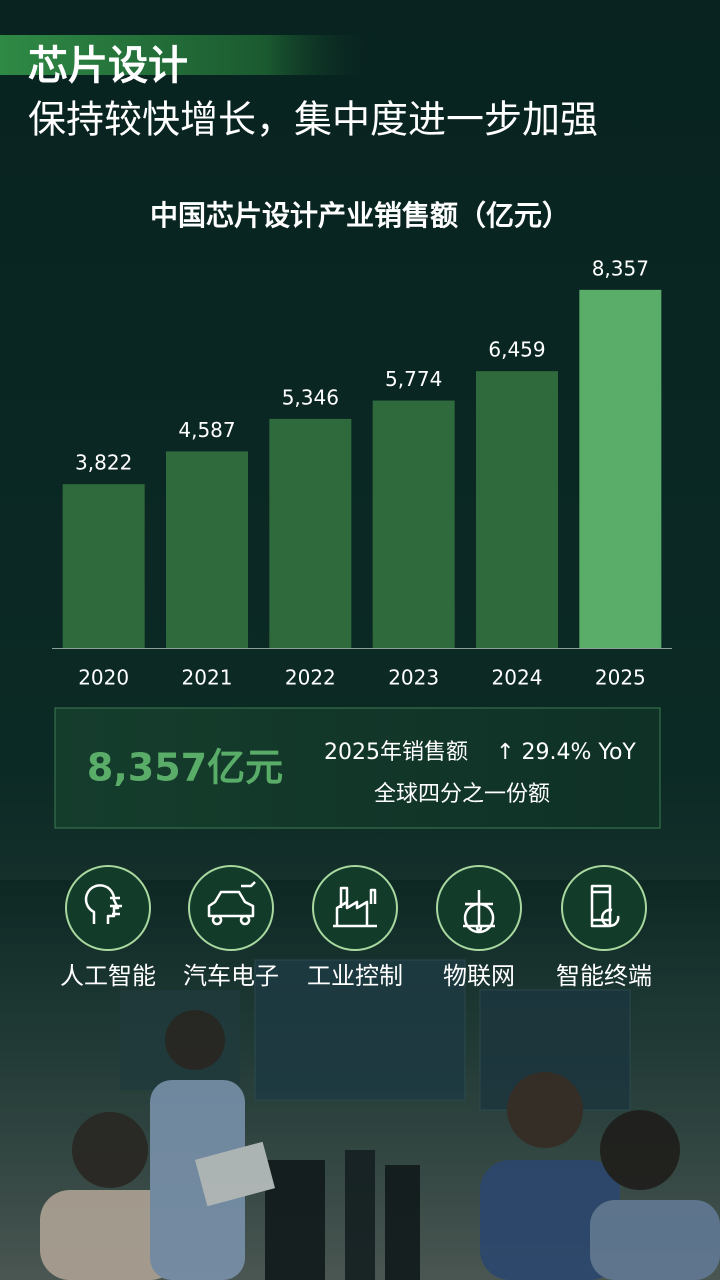 Image resolution: width=720 pixels, height=1280 pixels. What do you see at coordinates (185, 768) in the screenshot?
I see `callout-headline: 8,357亿元` at bounding box center [185, 768].